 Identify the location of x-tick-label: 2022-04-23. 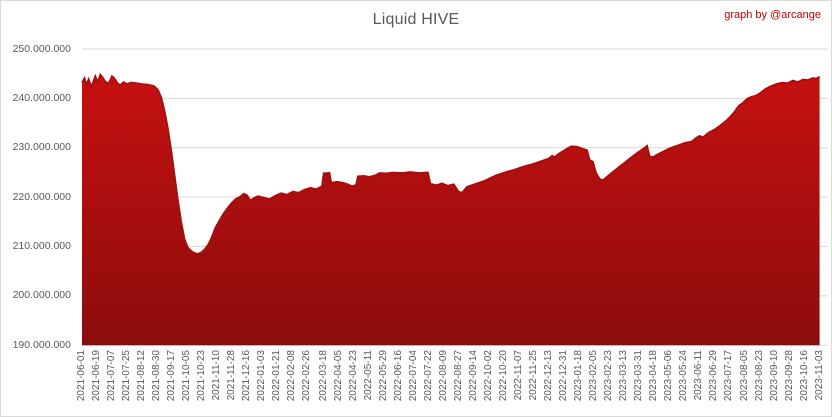
(353, 376).